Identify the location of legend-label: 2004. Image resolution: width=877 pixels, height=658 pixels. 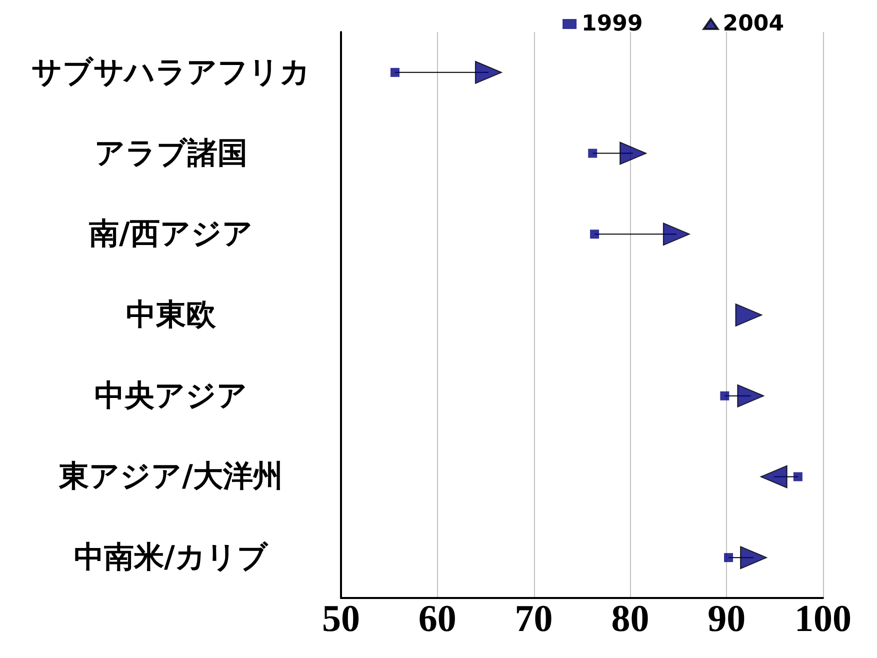
(753, 24).